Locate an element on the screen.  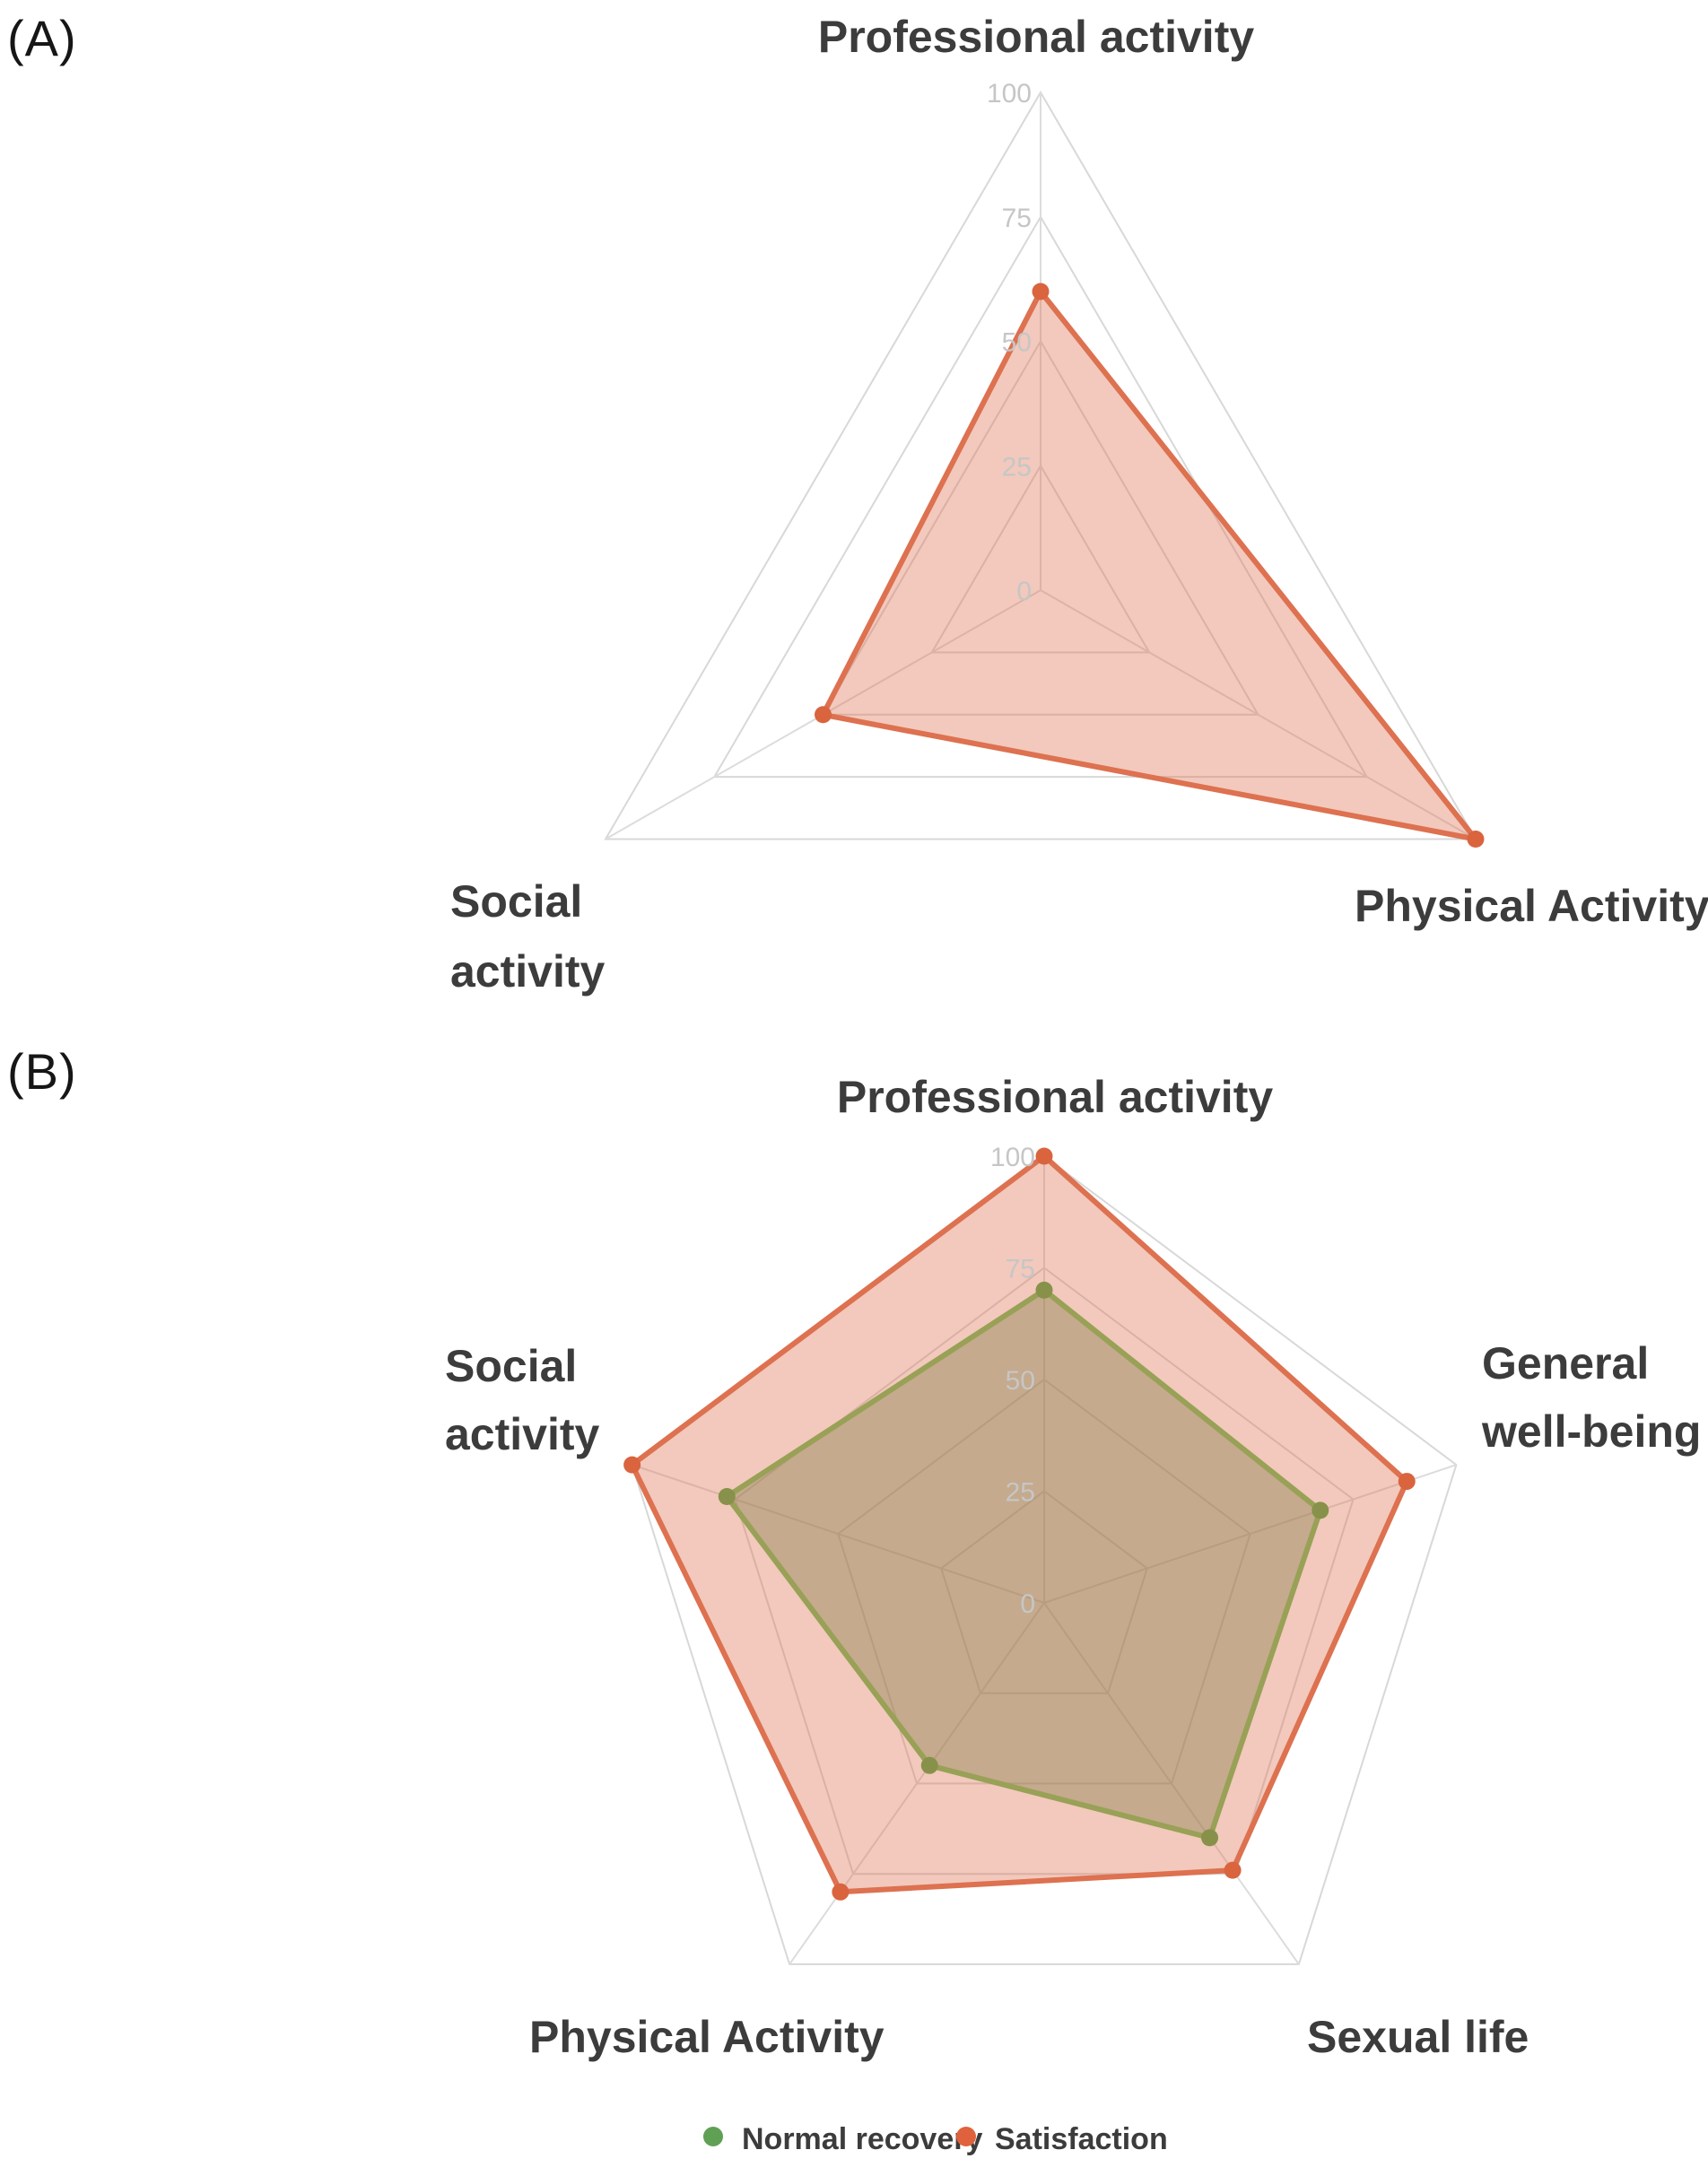
series-polygon-normal-recovery is located at coordinates (1023, 1564).